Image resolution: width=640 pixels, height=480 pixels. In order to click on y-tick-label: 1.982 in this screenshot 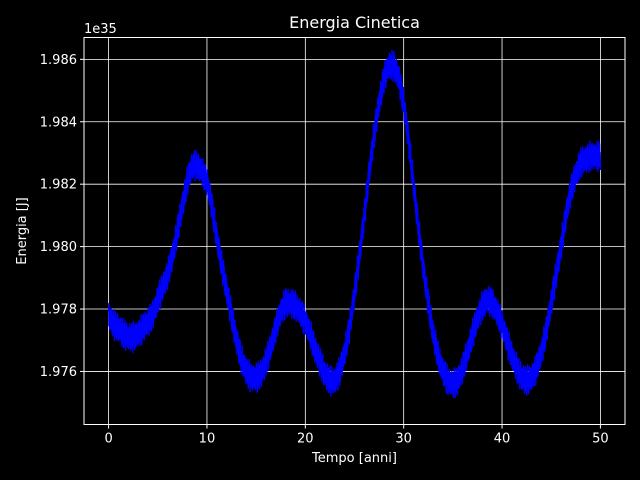, I will do `click(58, 185)`.